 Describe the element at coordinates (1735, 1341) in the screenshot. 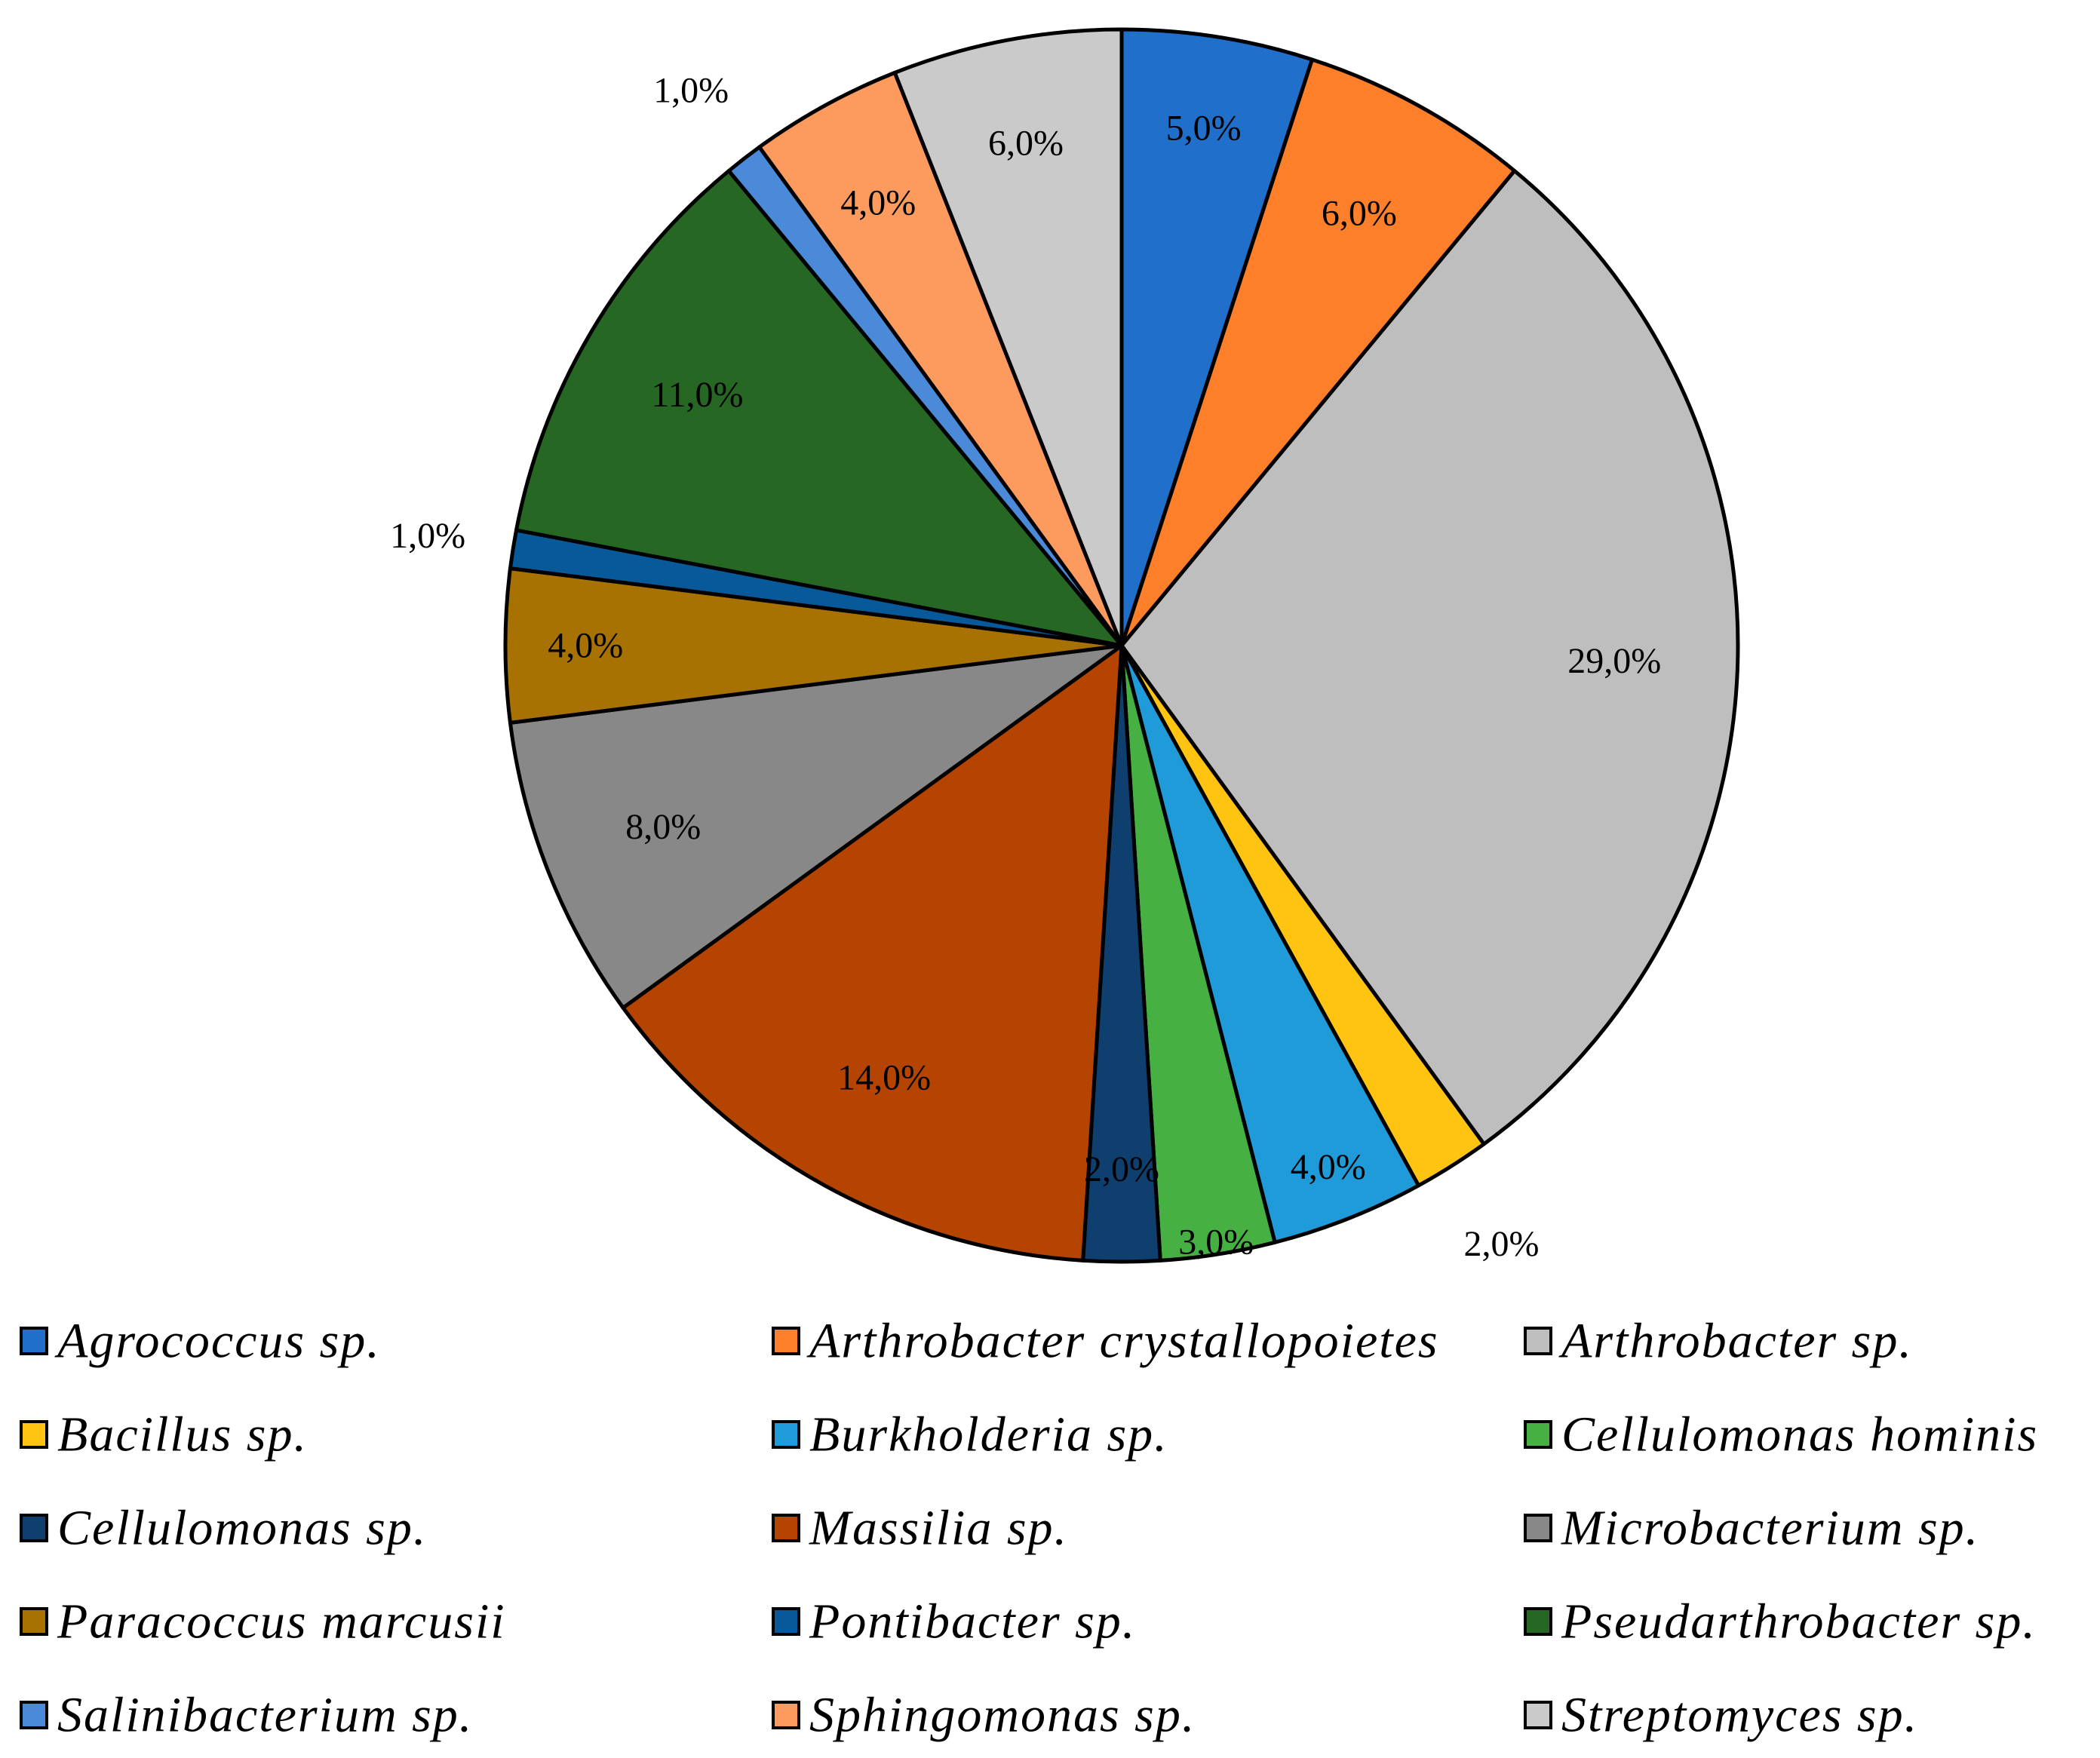

I see `legend-label: Arthrobacter sp.` at that location.